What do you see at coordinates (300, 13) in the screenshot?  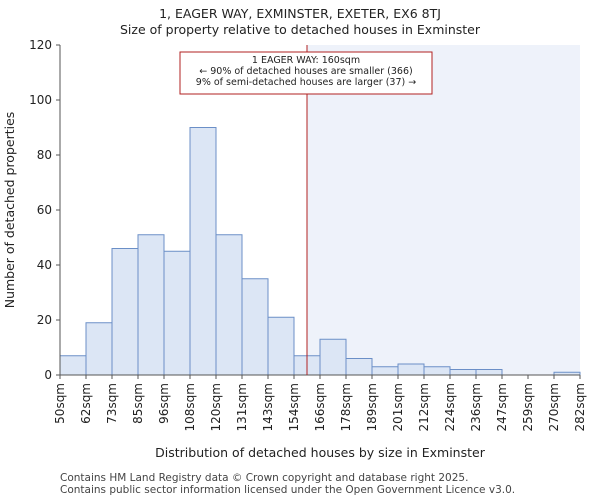 I see `chart-title: 1, EAGER WAY, EXMINSTER, EXETER, EX6 8TJ` at bounding box center [300, 13].